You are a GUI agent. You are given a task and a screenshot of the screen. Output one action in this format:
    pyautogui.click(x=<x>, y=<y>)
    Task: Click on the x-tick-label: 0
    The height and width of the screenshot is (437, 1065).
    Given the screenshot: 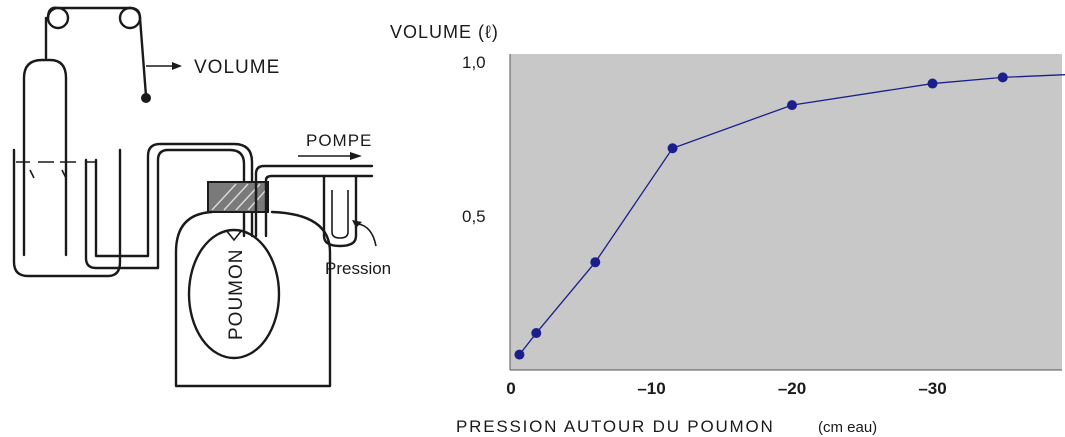 What is the action you would take?
    pyautogui.click(x=510, y=388)
    